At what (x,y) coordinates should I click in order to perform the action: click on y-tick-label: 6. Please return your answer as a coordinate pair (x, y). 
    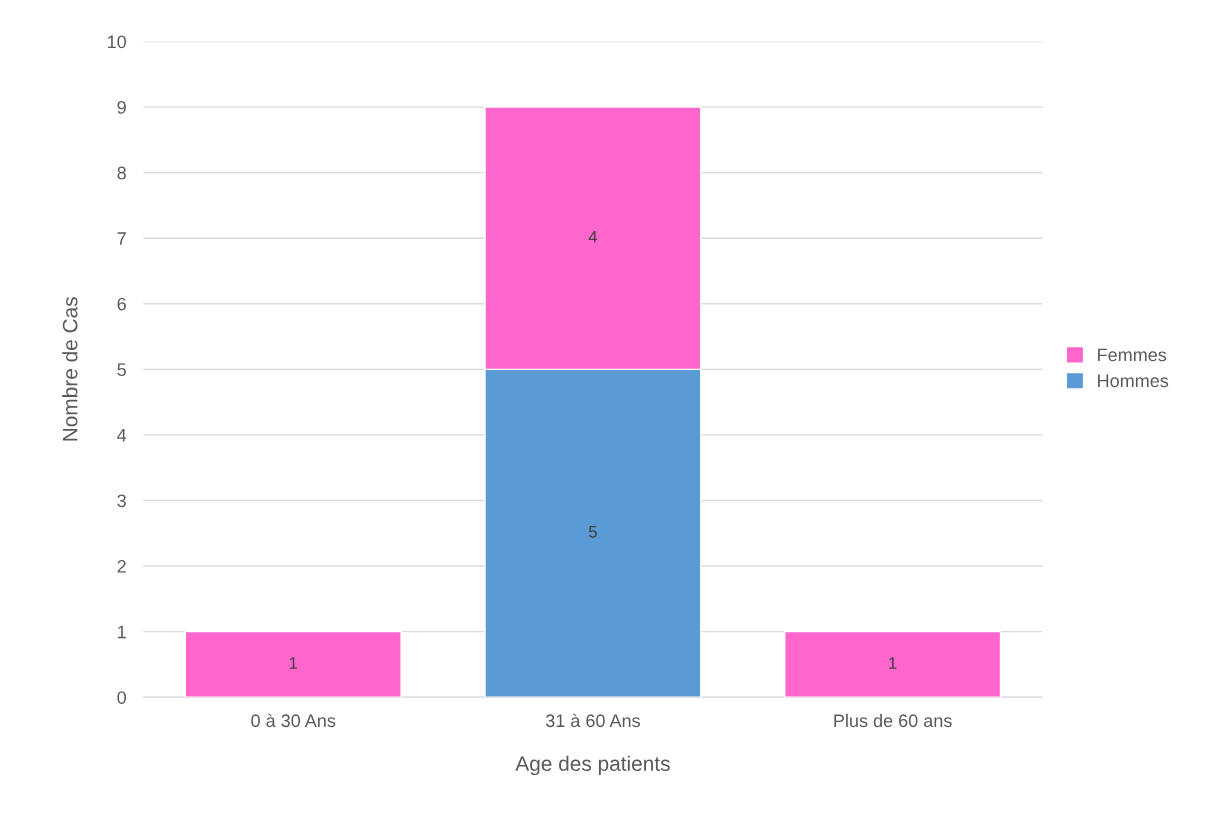
    Looking at the image, I should click on (121, 304).